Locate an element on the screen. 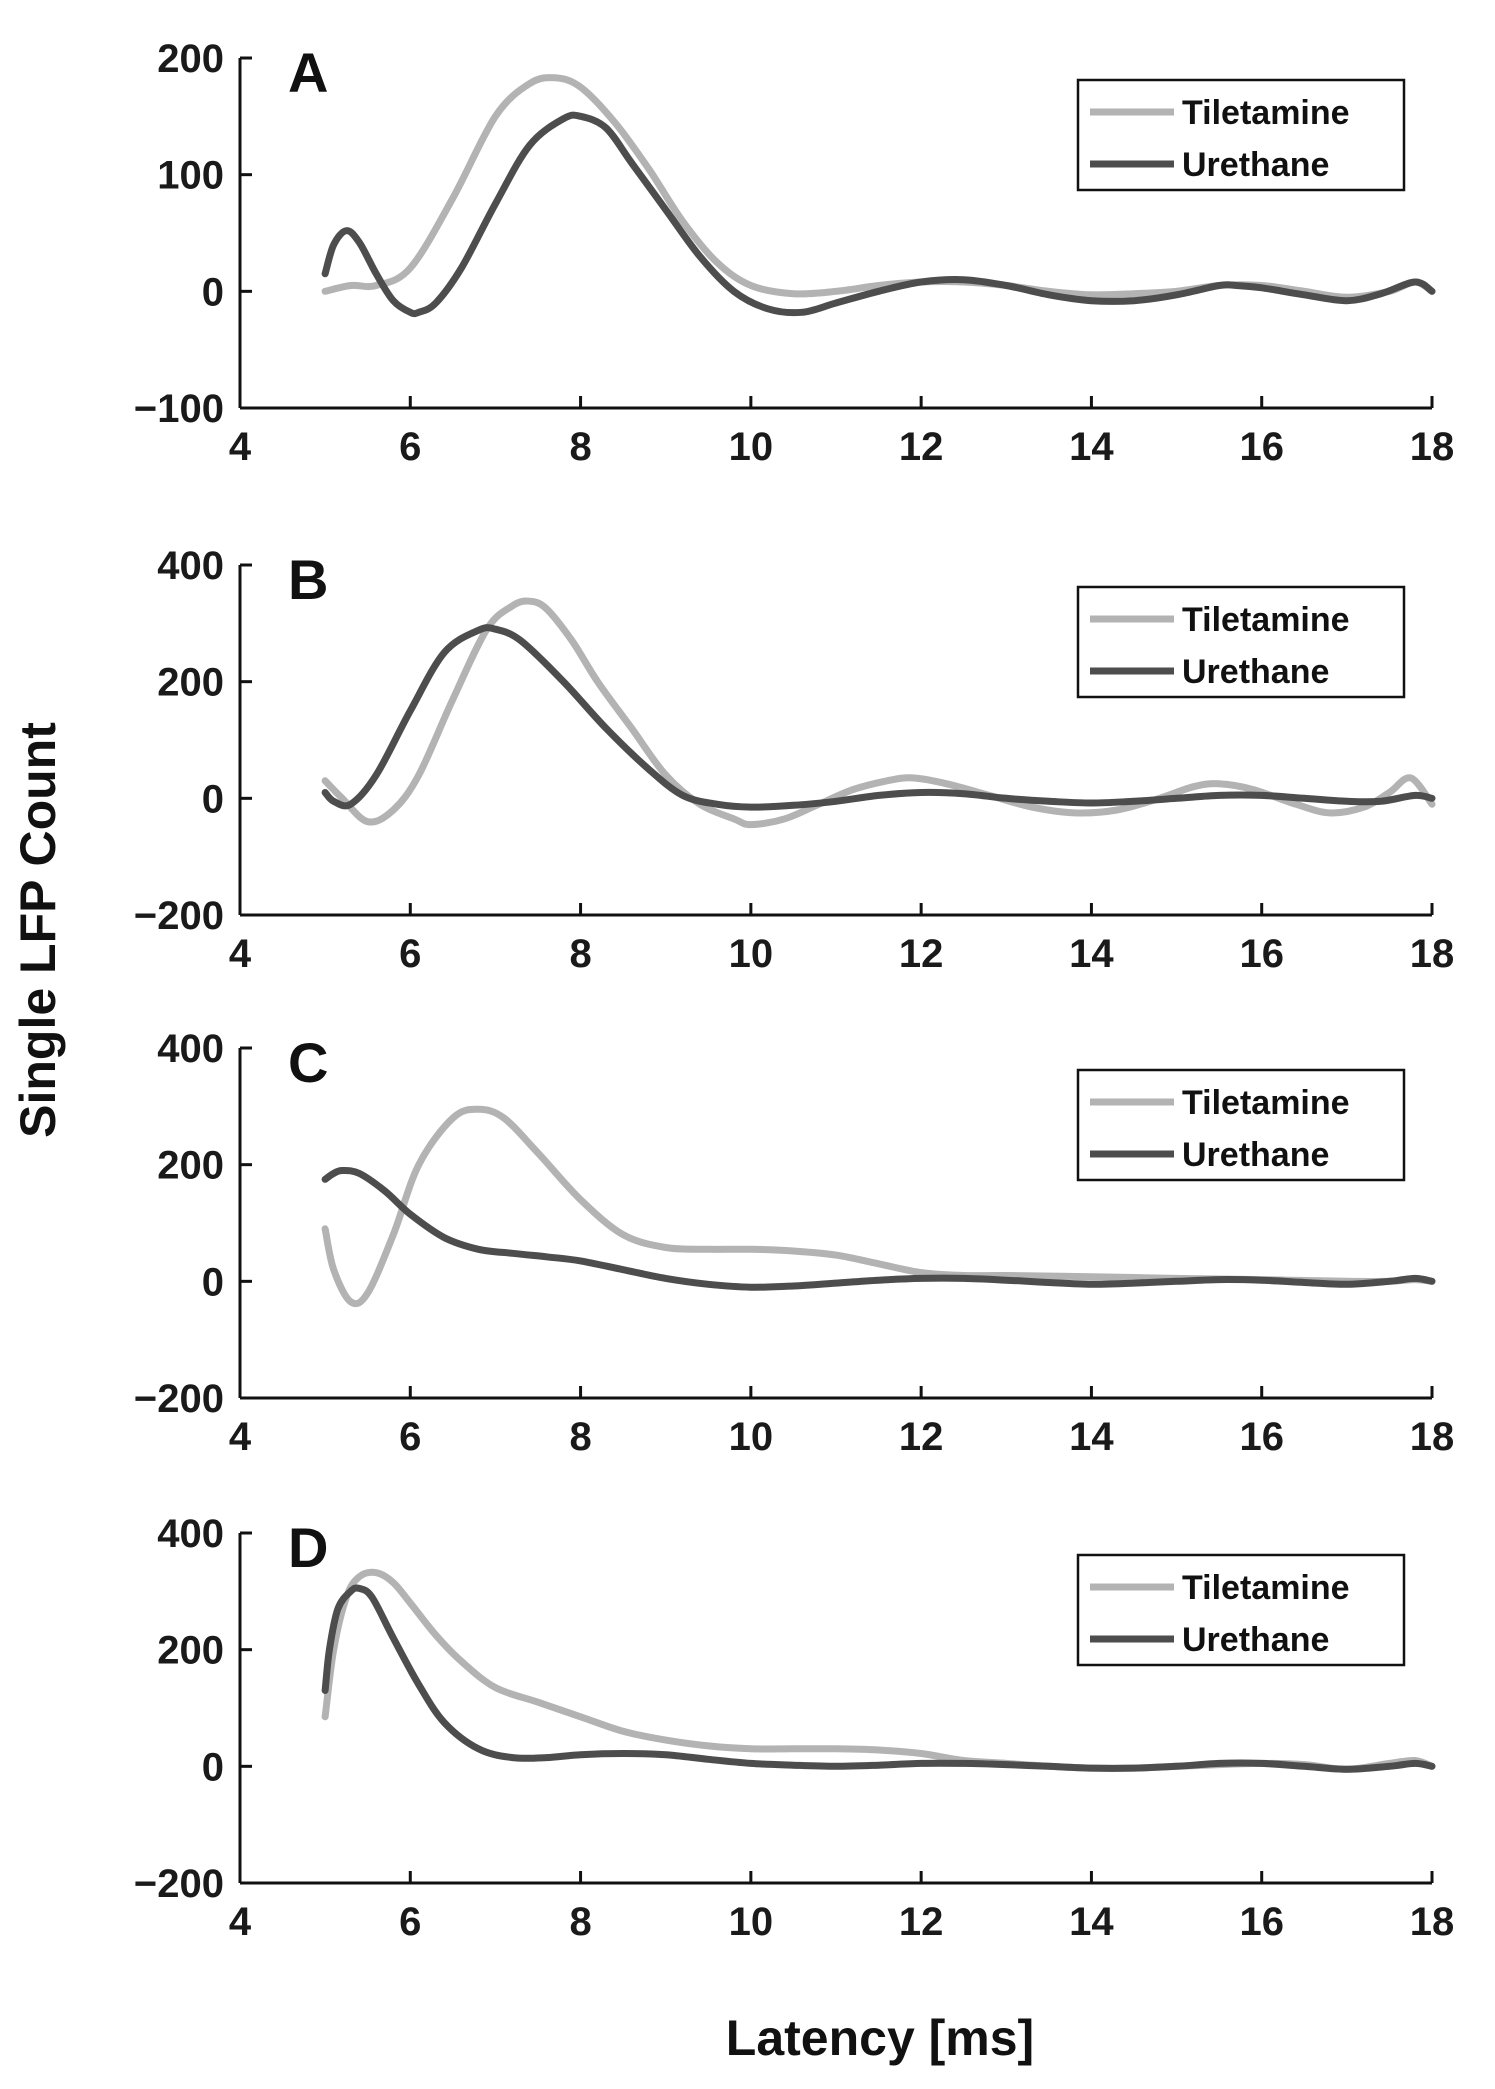 The image size is (1495, 2089). x-axis-title: Latency [ms] is located at coordinates (880, 2038).